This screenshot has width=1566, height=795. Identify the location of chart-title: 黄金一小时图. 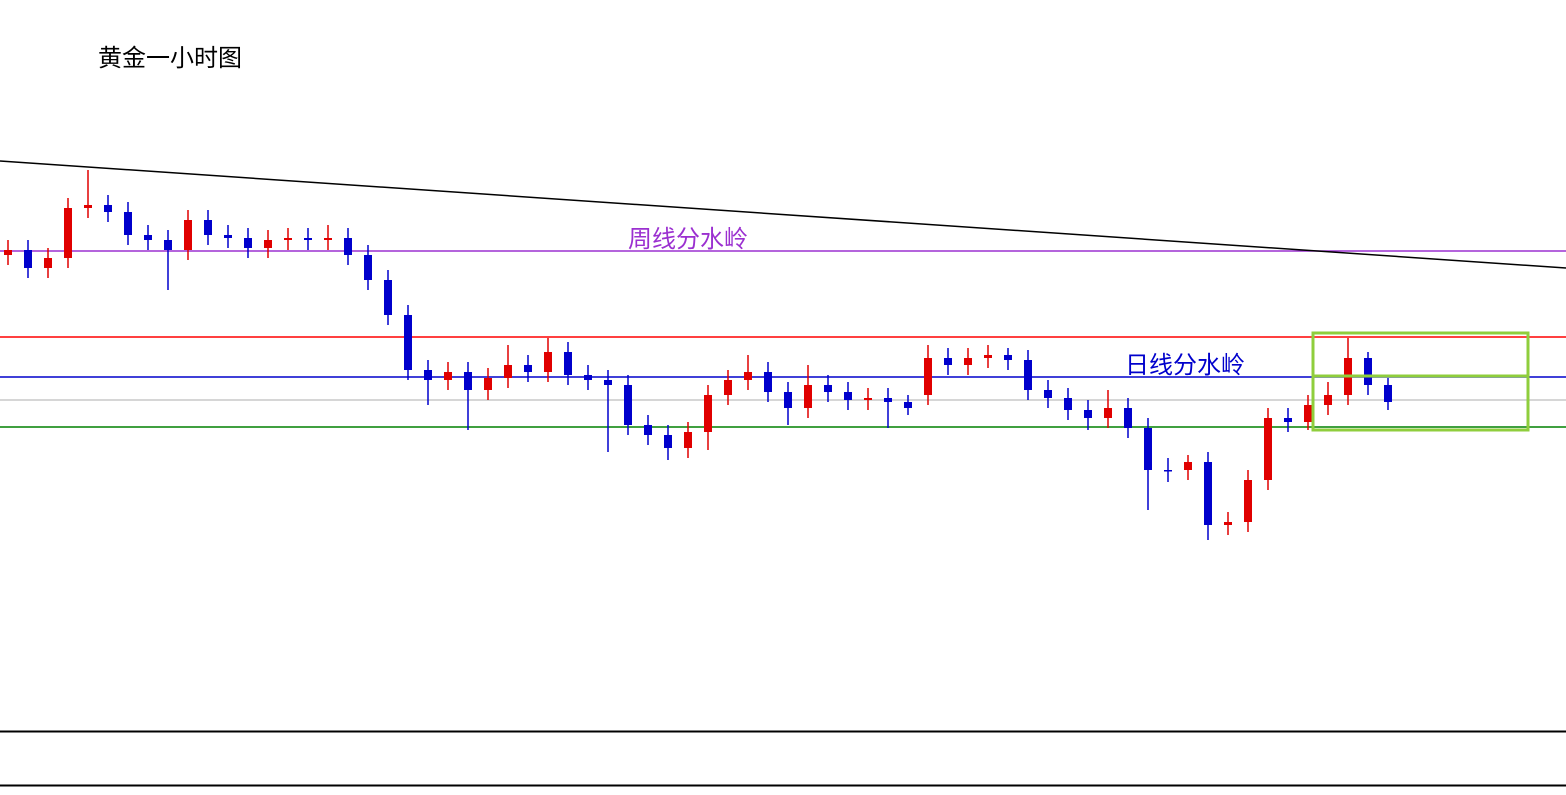
(170, 58).